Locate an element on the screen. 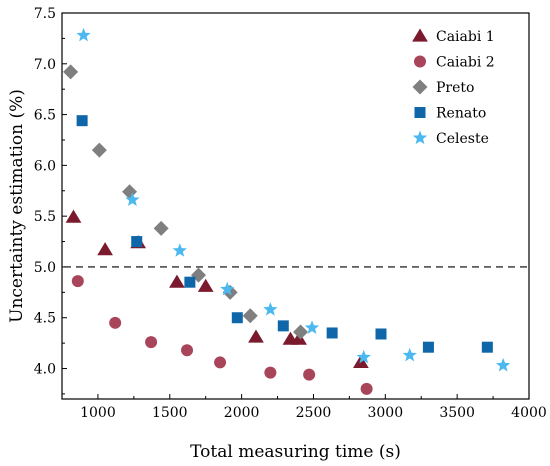  legend-label-preto: Preto is located at coordinates (455, 88).